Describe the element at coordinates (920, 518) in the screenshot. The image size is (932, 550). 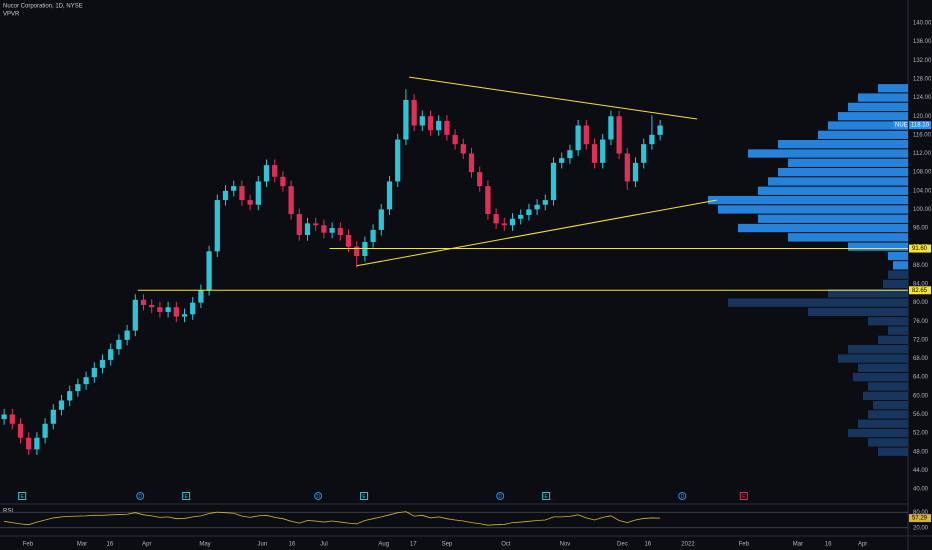
I see `rsi-current-box` at that location.